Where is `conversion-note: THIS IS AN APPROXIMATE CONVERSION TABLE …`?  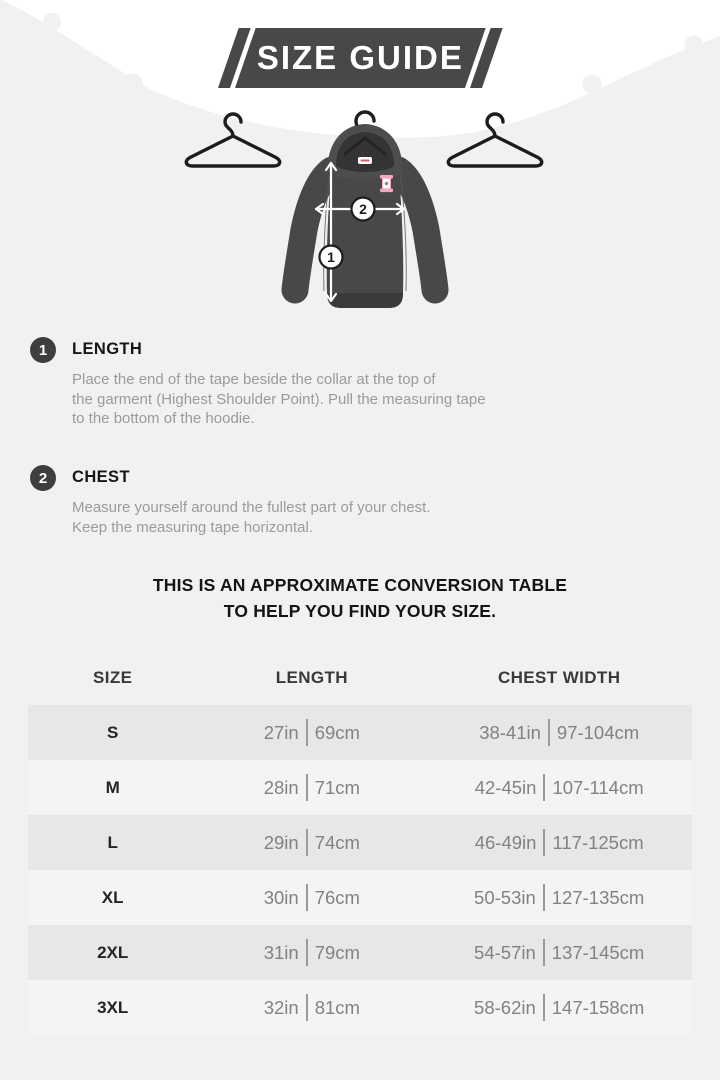
conversion-note: THIS IS AN APPROXIMATE CONVERSION TABLE … is located at coordinates (360, 598).